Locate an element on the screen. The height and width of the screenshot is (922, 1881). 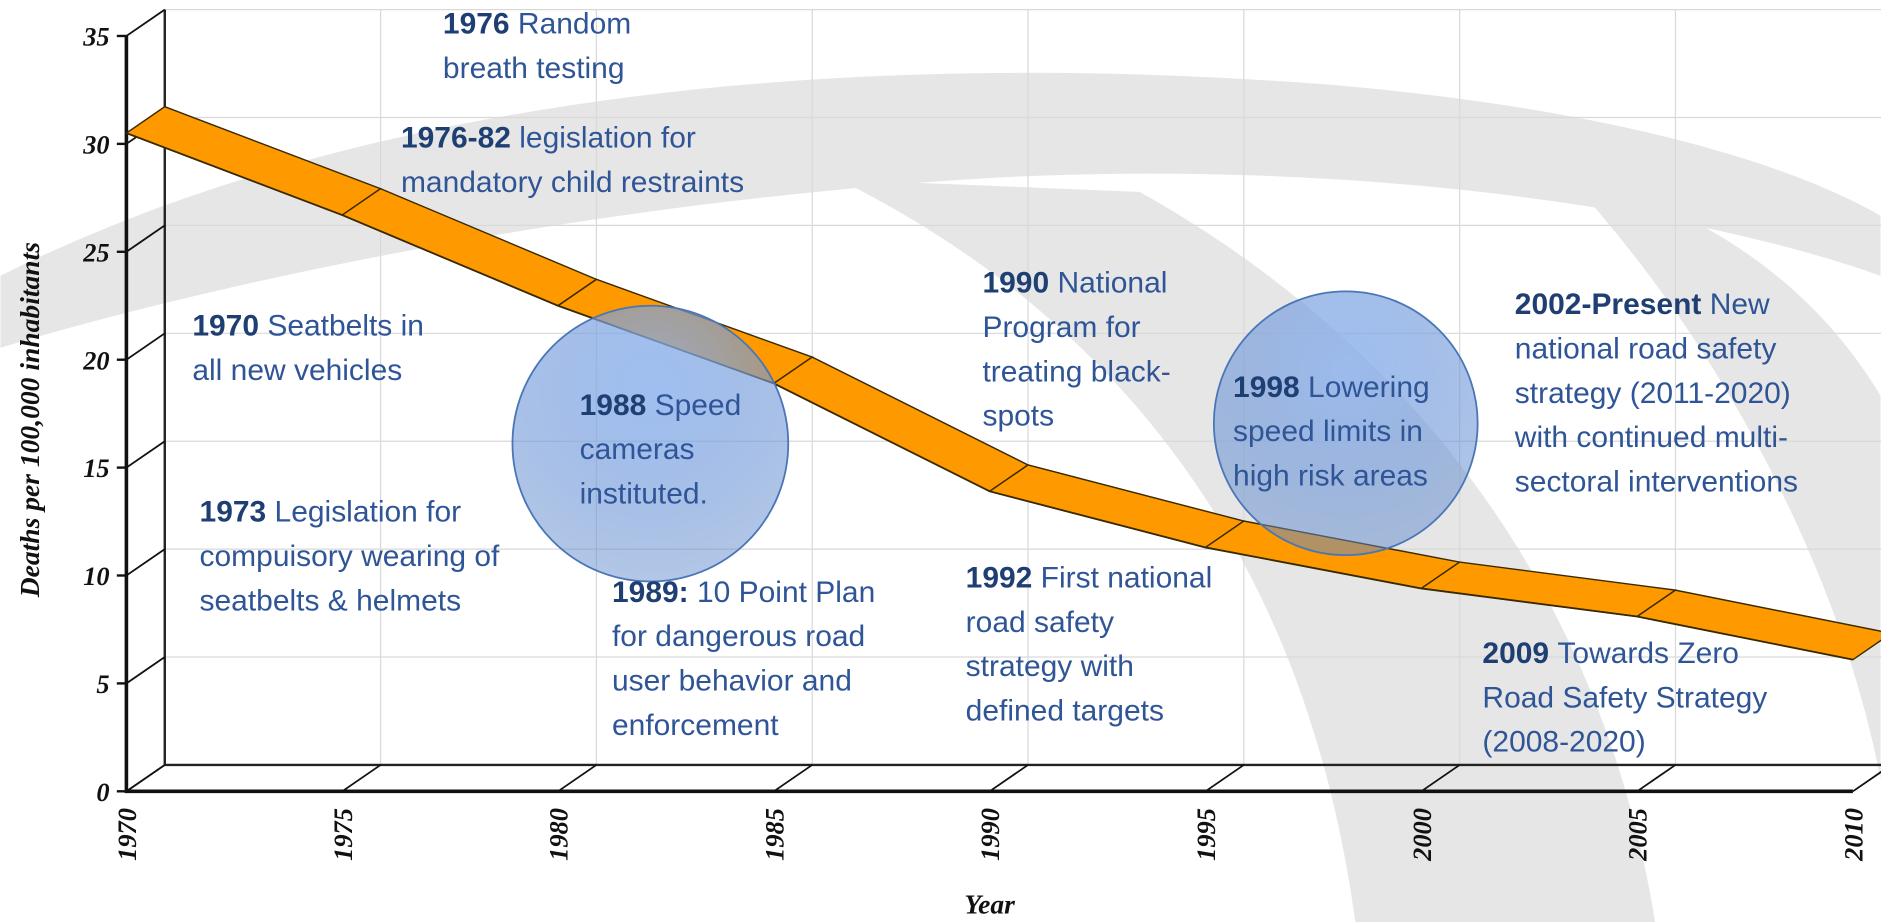
annotation-year: 1970 is located at coordinates (225, 326).